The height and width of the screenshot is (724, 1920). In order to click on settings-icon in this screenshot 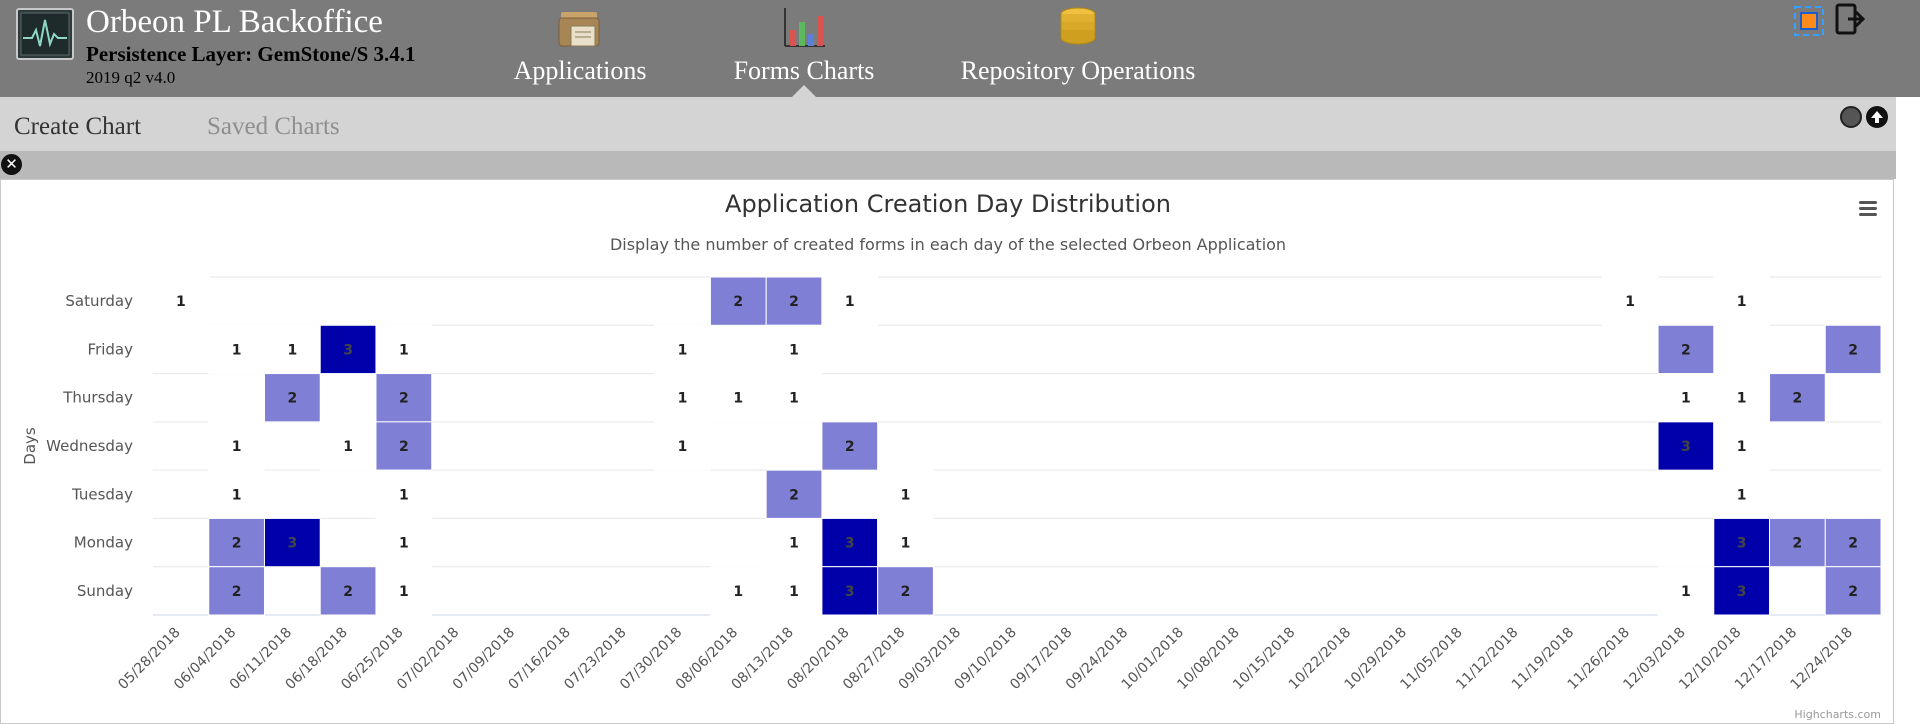, I will do `click(1851, 117)`.